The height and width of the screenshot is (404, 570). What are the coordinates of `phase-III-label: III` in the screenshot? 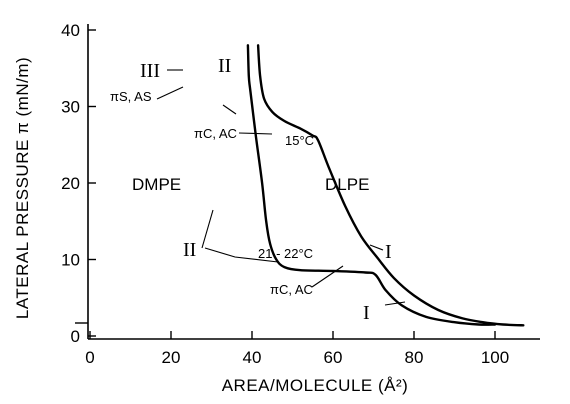 It's located at (150, 71).